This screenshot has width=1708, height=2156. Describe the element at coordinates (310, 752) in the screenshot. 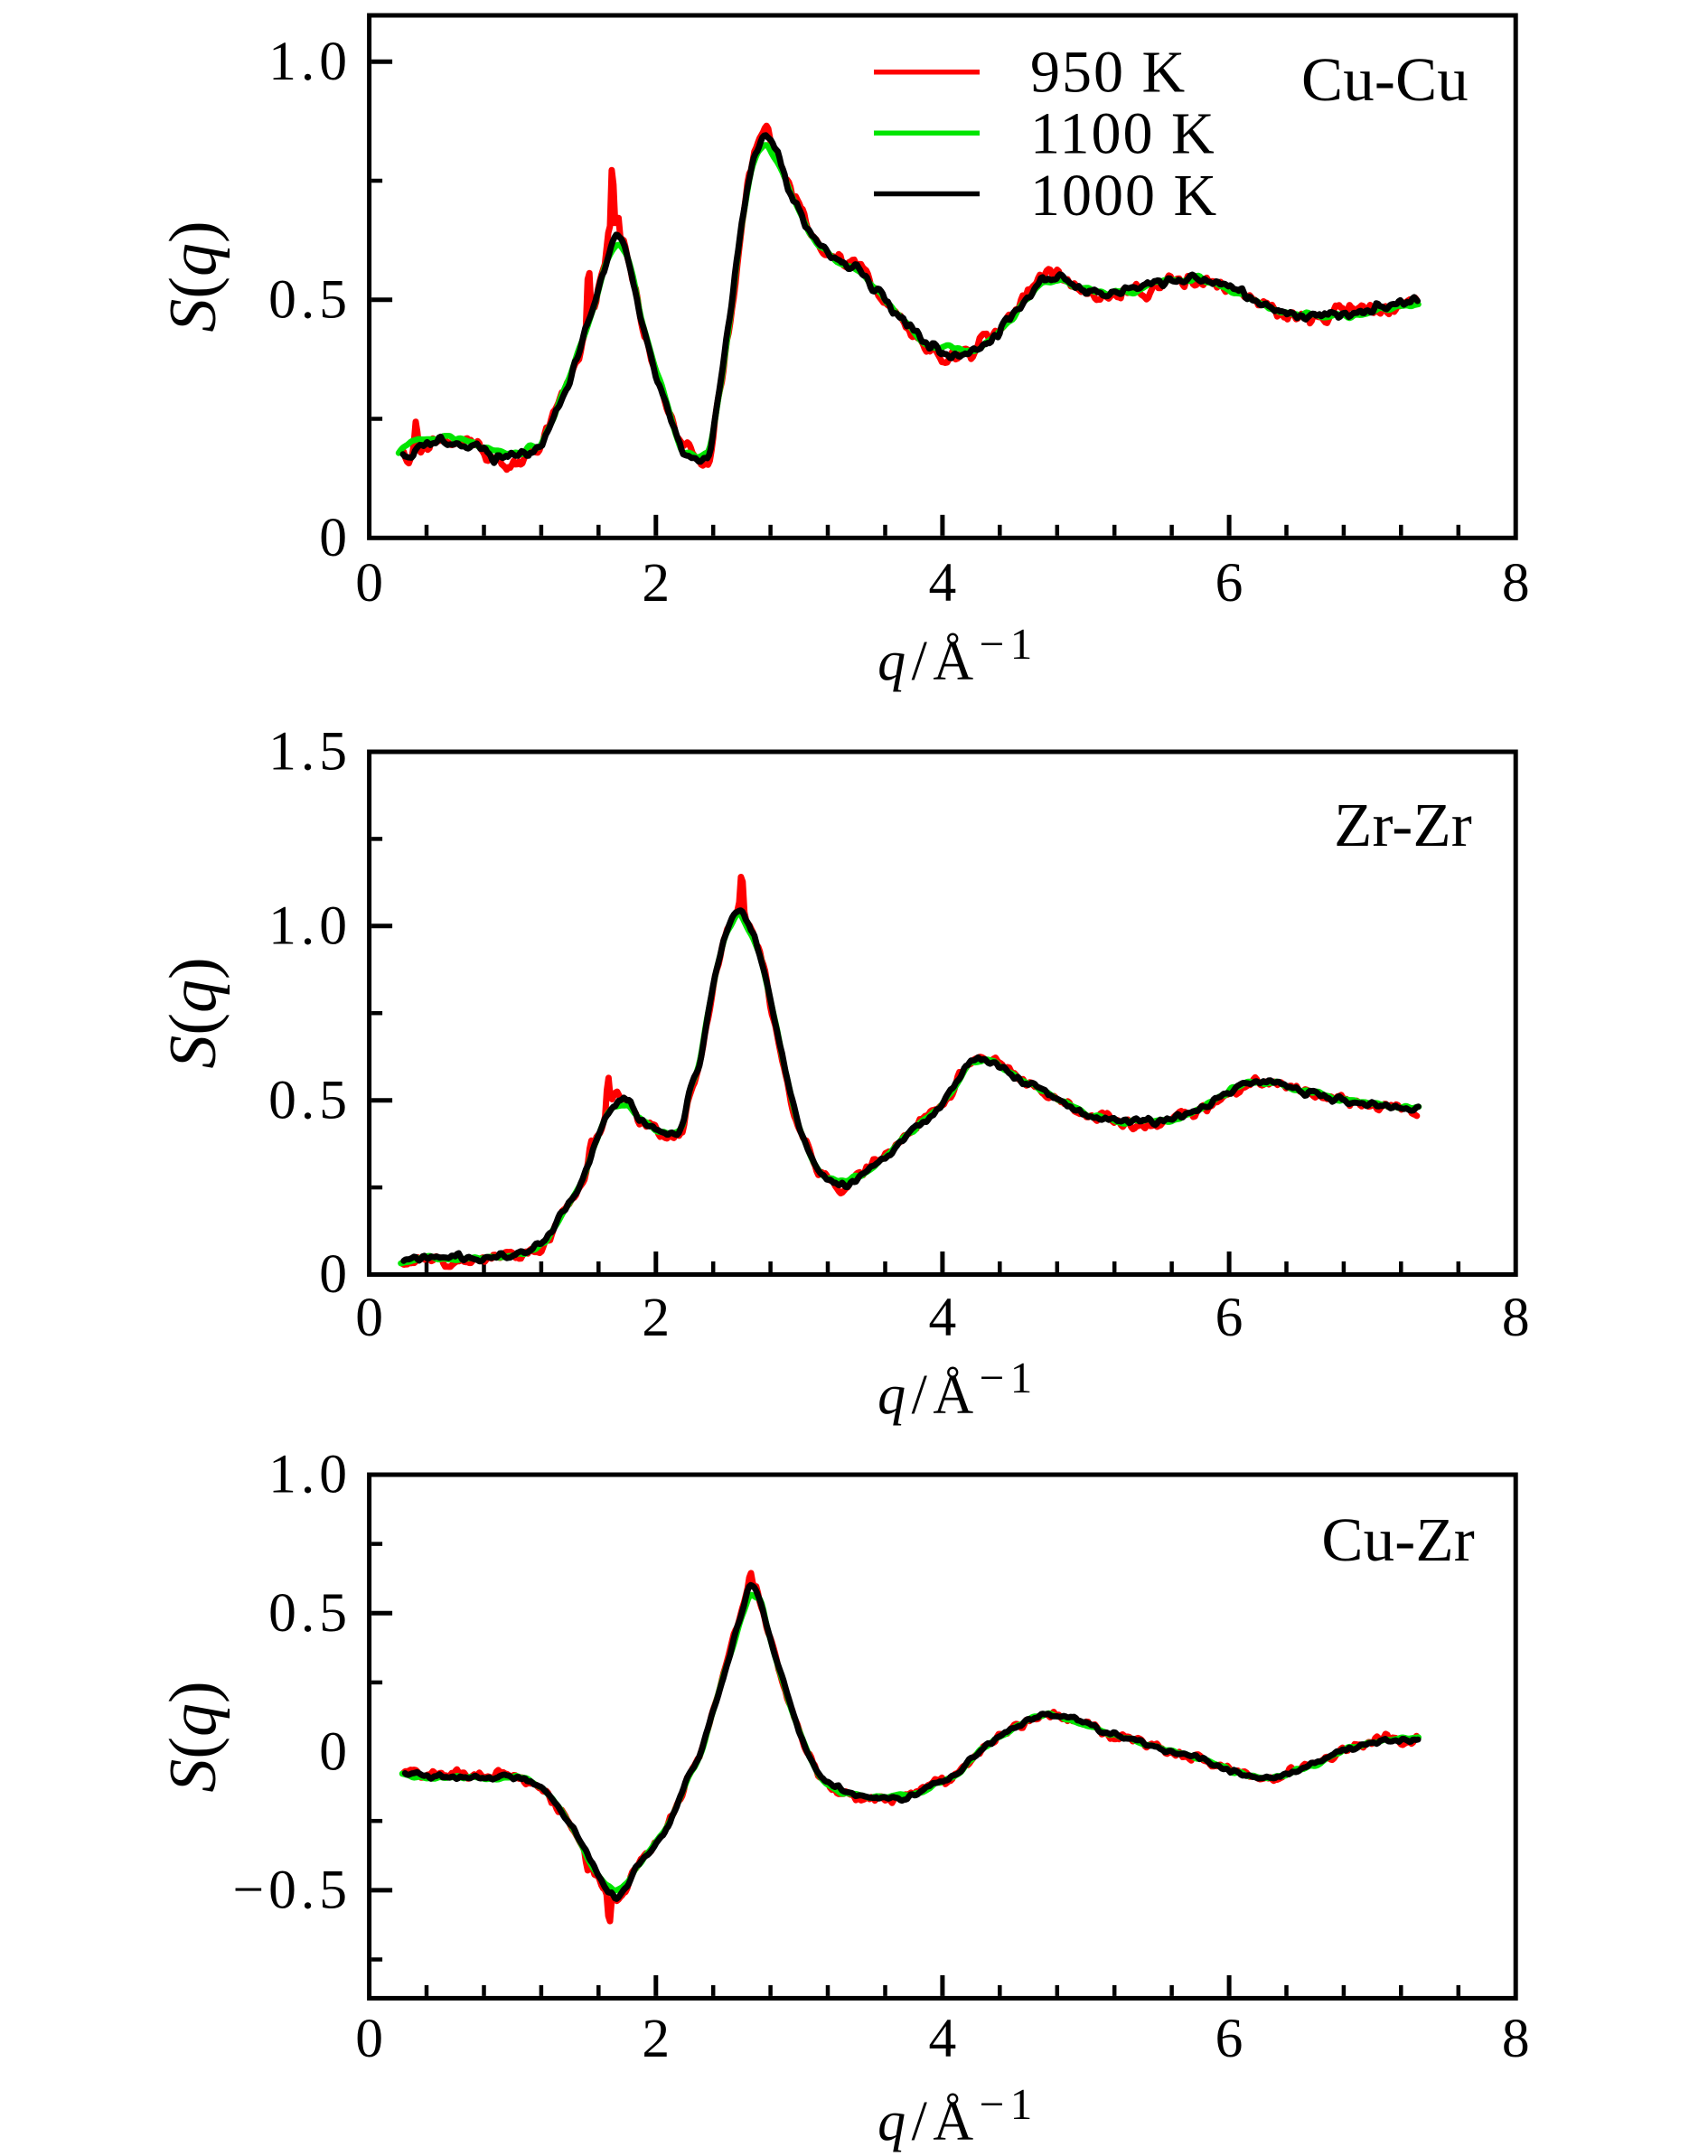

I see `svg-text: 1.5` at that location.